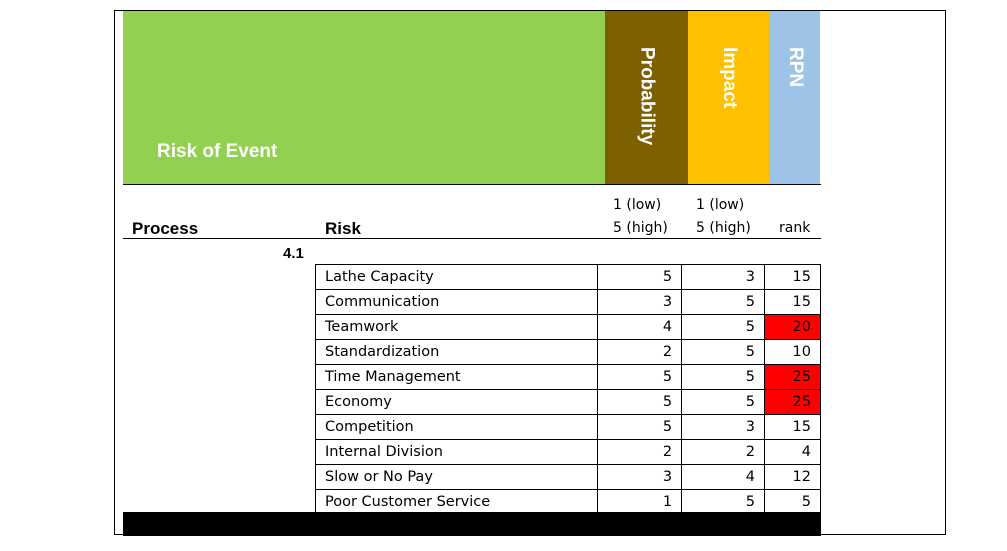 This screenshot has height=551, width=1007. What do you see at coordinates (217, 151) in the screenshot?
I see `header-title: Risk of Event` at bounding box center [217, 151].